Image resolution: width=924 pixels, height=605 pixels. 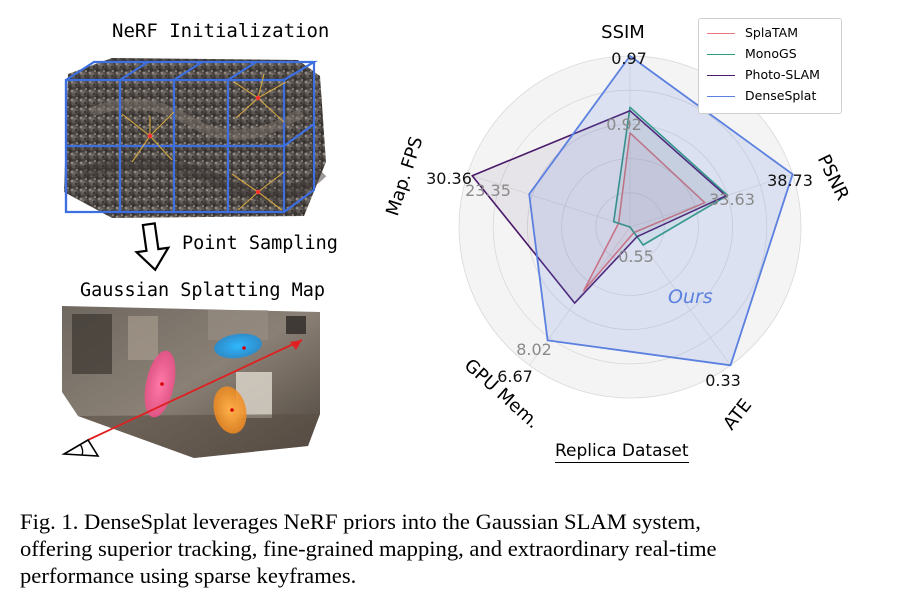 I want to click on legend-item-photo-slam: Photo-SLAM, so click(x=772, y=75).